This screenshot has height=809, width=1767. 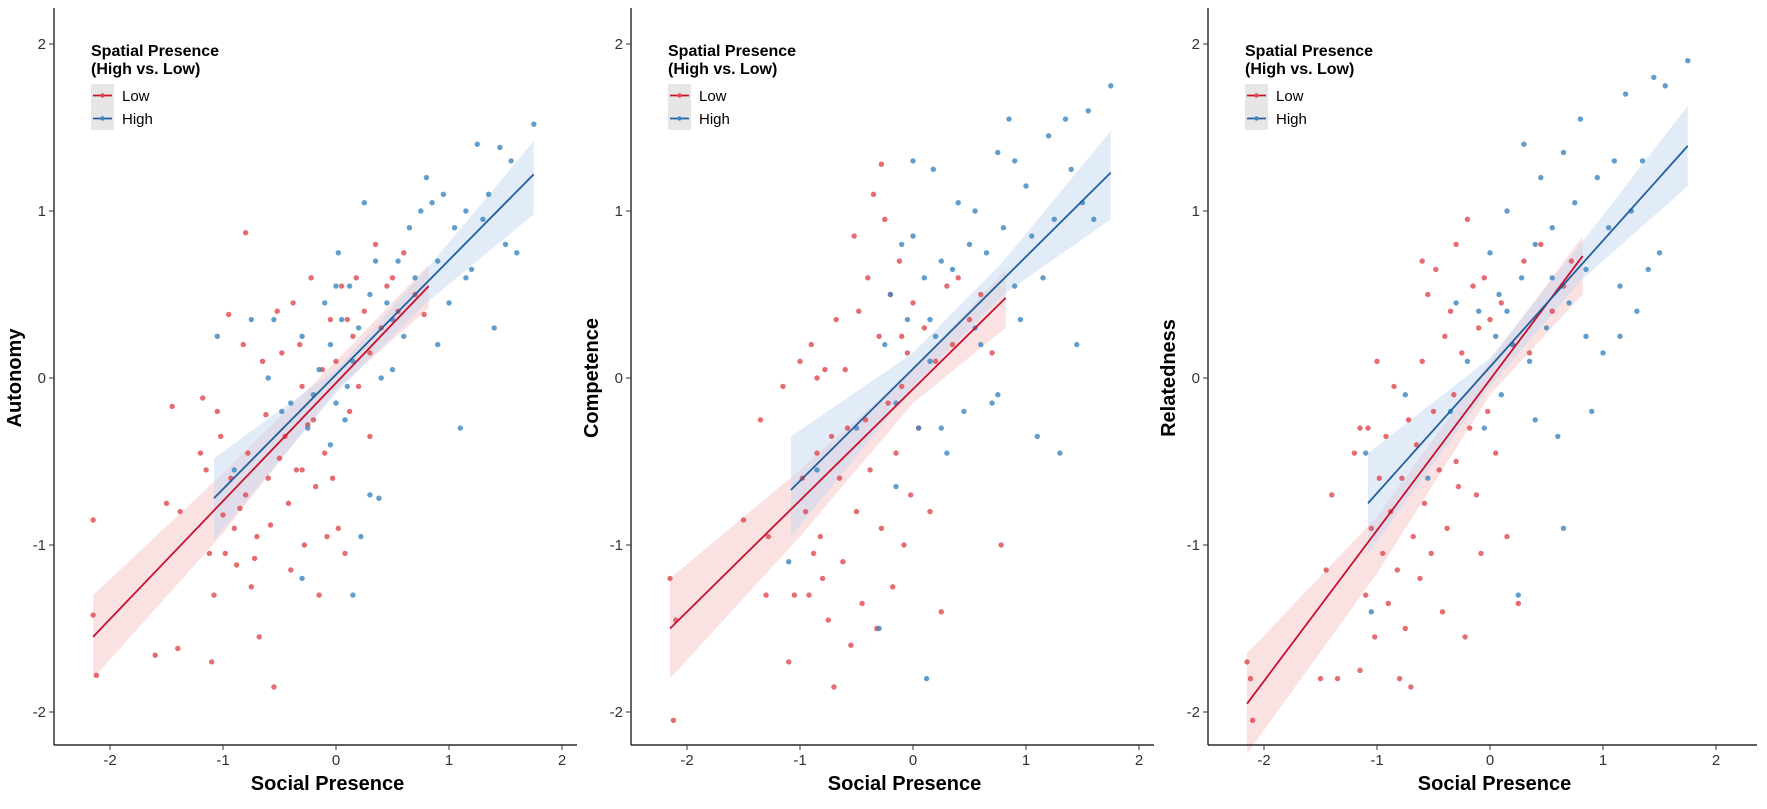 What do you see at coordinates (1376, 760) in the screenshot?
I see `x-tick-label: -1` at bounding box center [1376, 760].